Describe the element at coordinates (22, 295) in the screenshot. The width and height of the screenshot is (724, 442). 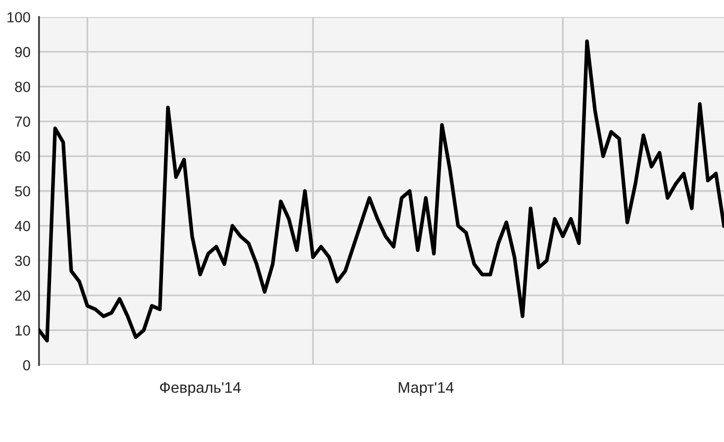
I see `y-tick-label: 20` at that location.